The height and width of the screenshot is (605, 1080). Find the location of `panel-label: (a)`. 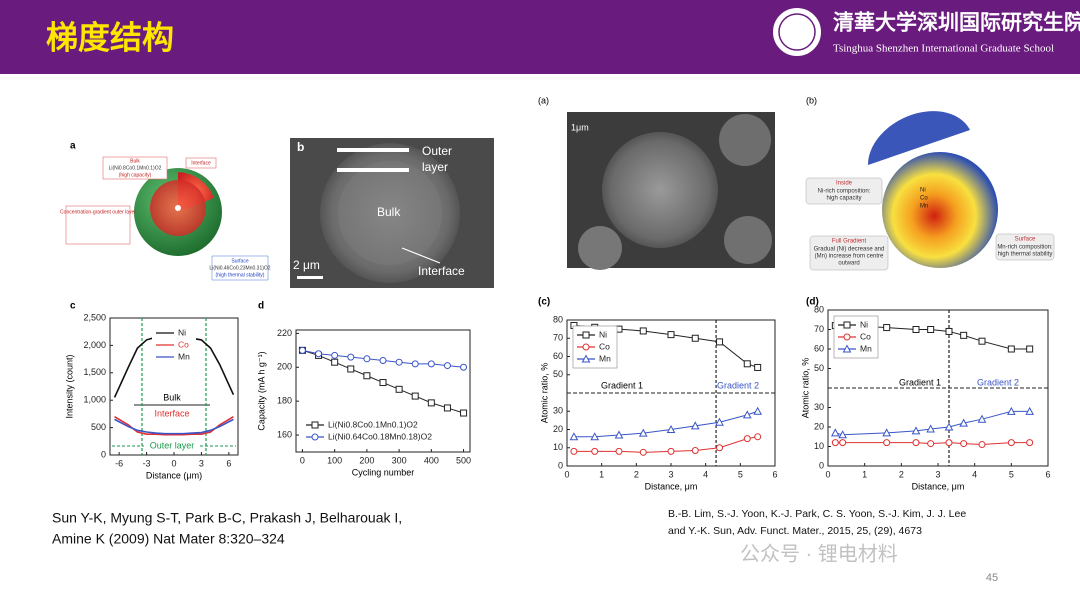

panel-label: (a) is located at coordinates (543, 100).